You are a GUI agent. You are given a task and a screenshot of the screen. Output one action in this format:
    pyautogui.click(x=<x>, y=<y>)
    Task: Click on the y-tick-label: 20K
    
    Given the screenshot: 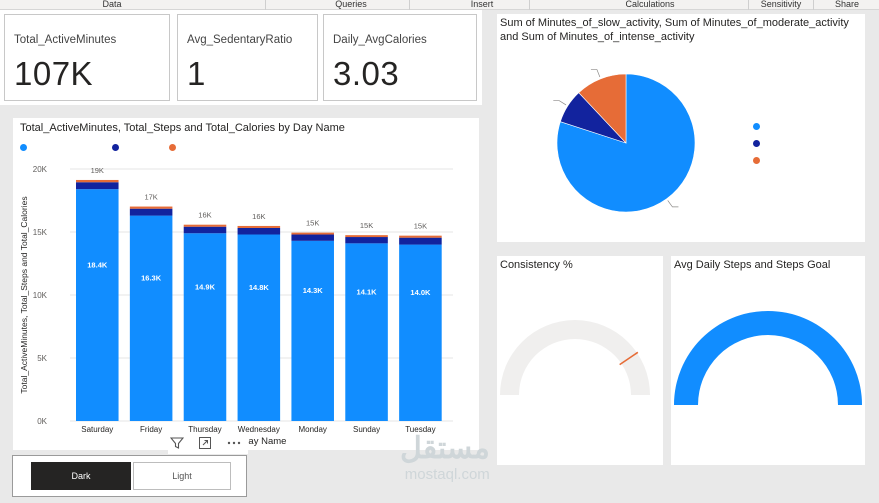 What is the action you would take?
    pyautogui.click(x=40, y=169)
    